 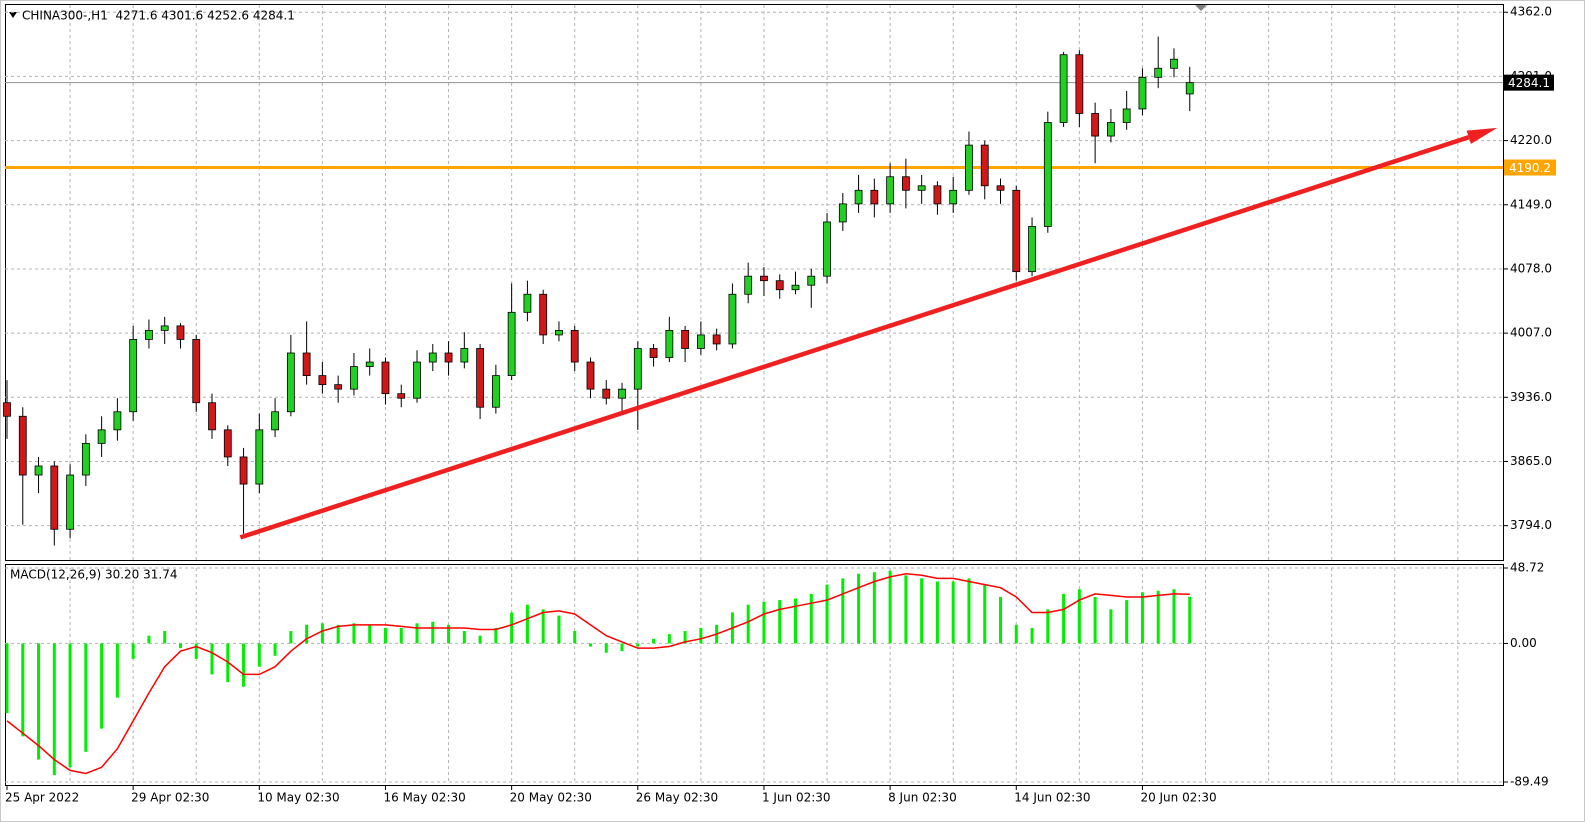 I want to click on macd-title: MACD(12,26,9) 30.20 31.74, so click(x=93, y=575).